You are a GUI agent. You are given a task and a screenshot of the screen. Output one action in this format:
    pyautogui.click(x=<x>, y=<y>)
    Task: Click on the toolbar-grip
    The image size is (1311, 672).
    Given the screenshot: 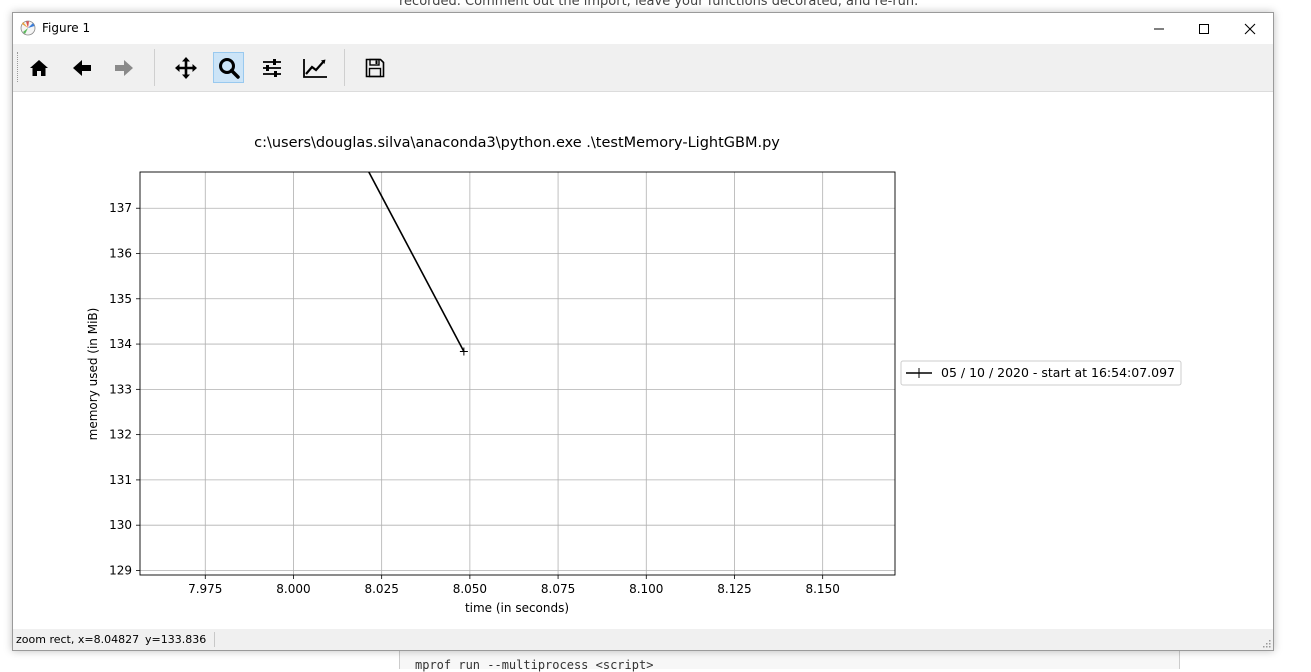 What is the action you would take?
    pyautogui.click(x=19, y=67)
    